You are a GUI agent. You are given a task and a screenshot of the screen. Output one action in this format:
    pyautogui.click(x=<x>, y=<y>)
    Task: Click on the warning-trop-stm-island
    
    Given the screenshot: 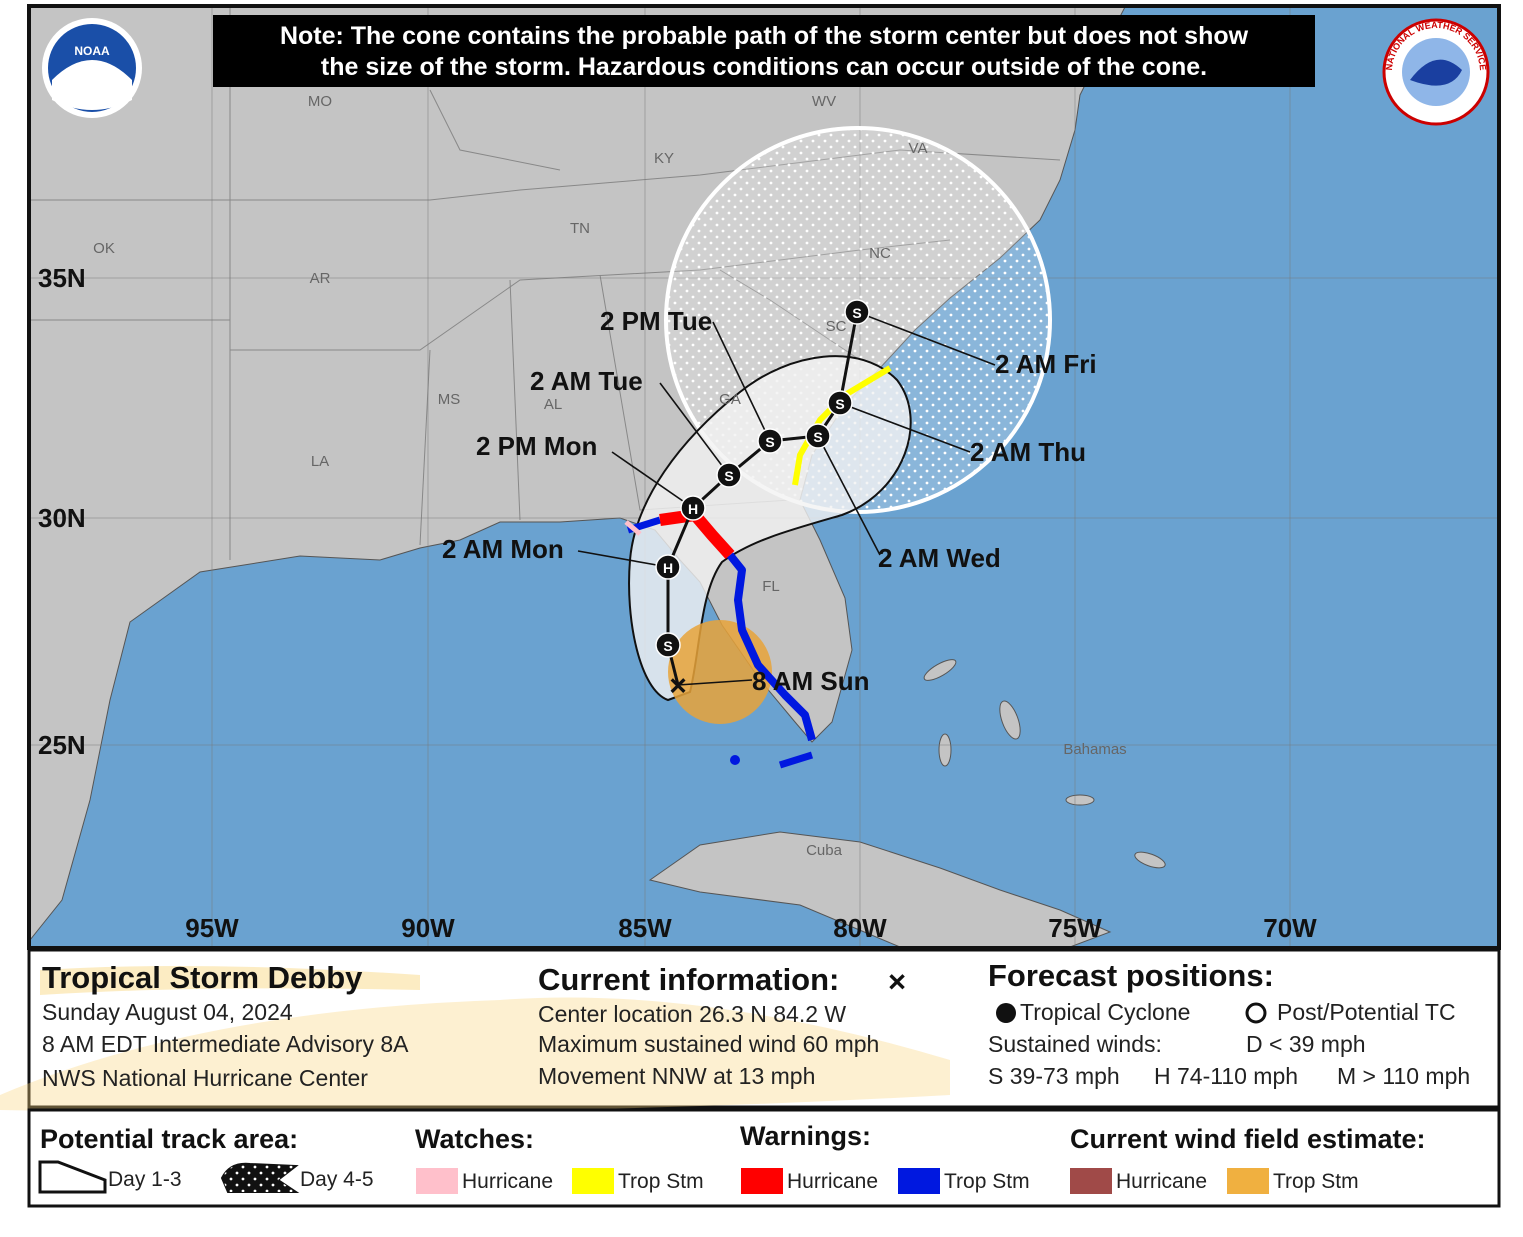 What is the action you would take?
    pyautogui.click(x=735, y=760)
    